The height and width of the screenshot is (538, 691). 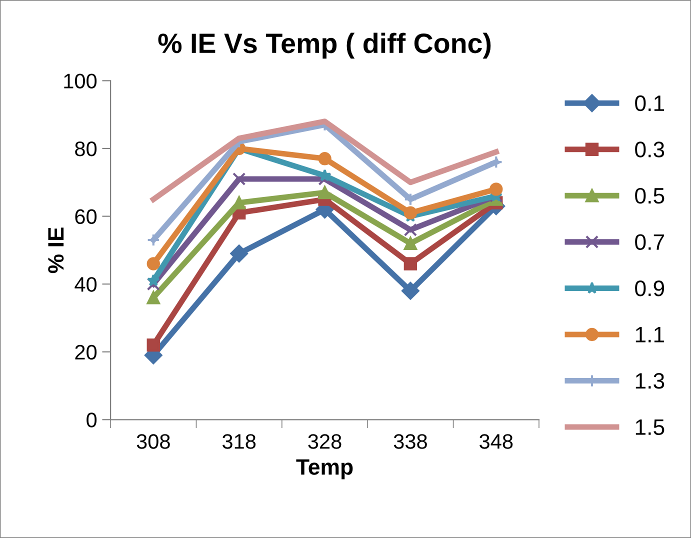 I want to click on legend-label: 1.3, so click(x=650, y=381).